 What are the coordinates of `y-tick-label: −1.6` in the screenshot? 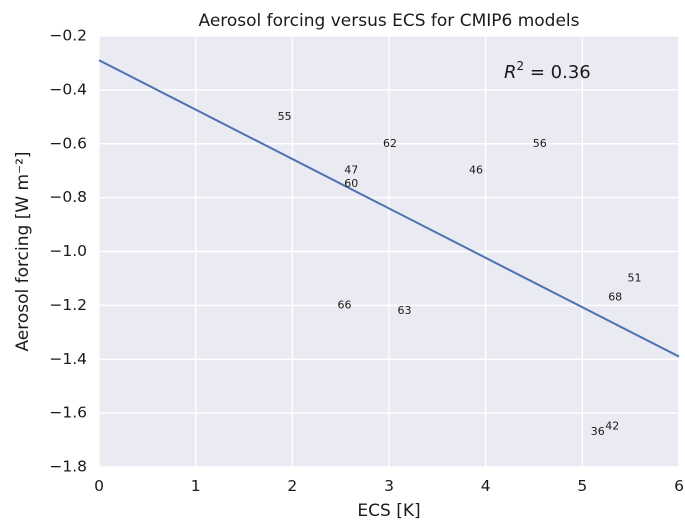 It's located at (68, 413).